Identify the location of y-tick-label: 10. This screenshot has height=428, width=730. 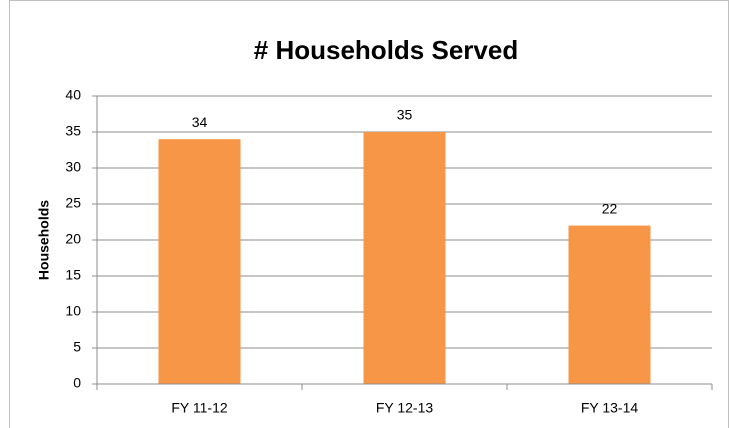
(73, 311).